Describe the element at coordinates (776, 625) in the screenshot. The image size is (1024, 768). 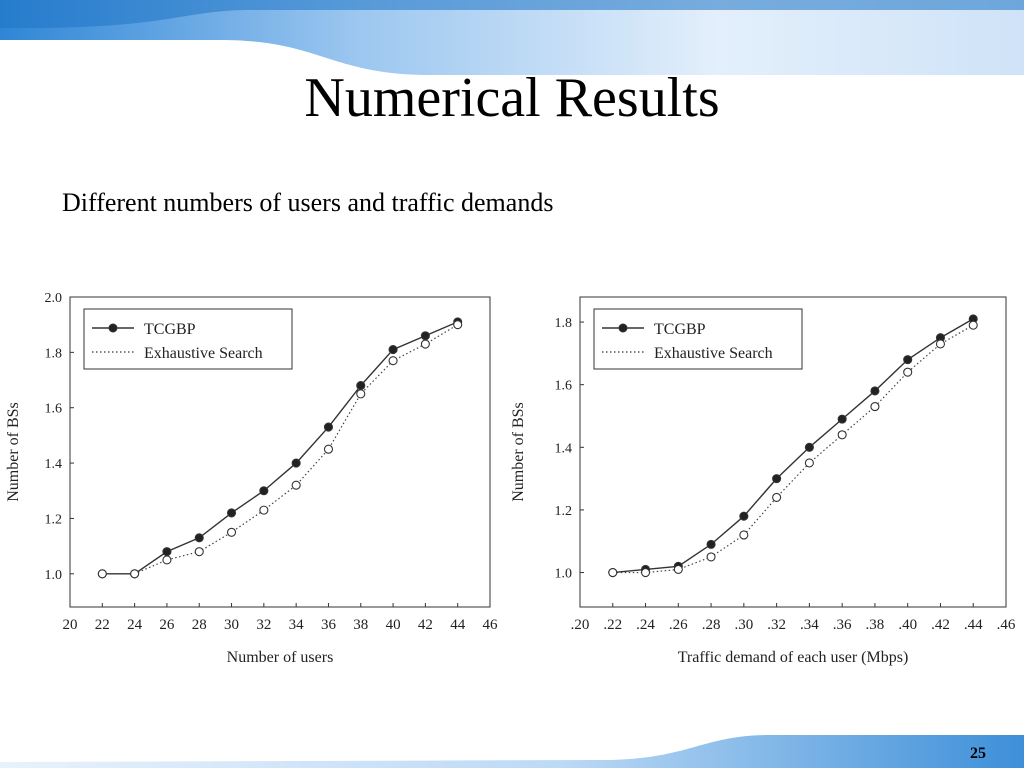
I see `x-tick-label: .32` at that location.